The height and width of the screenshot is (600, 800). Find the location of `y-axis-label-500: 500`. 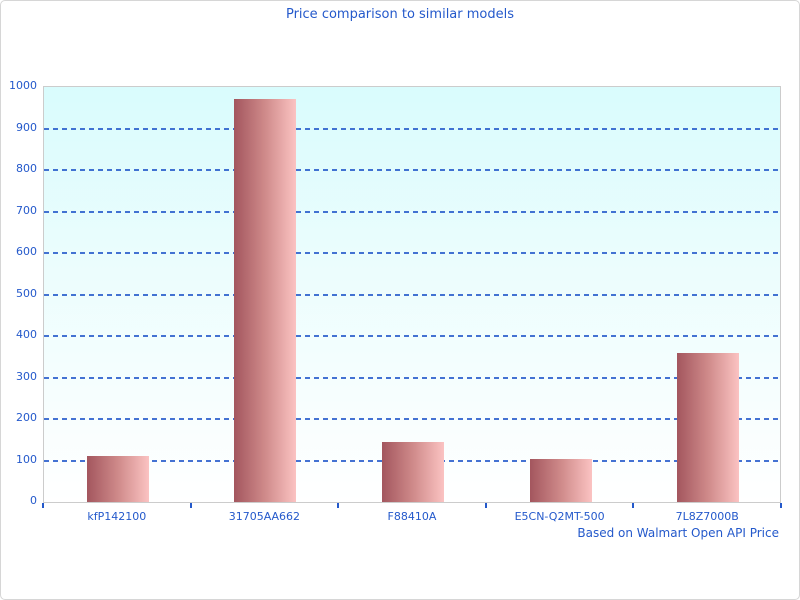

y-axis-label-500: 500 is located at coordinates (26, 293).